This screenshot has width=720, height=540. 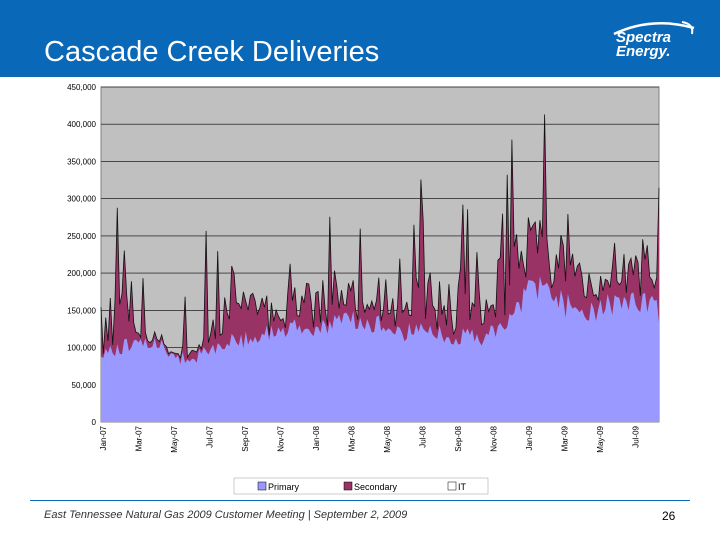 What do you see at coordinates (643, 51) in the screenshot?
I see `logo-text-energy: Energy.` at bounding box center [643, 51].